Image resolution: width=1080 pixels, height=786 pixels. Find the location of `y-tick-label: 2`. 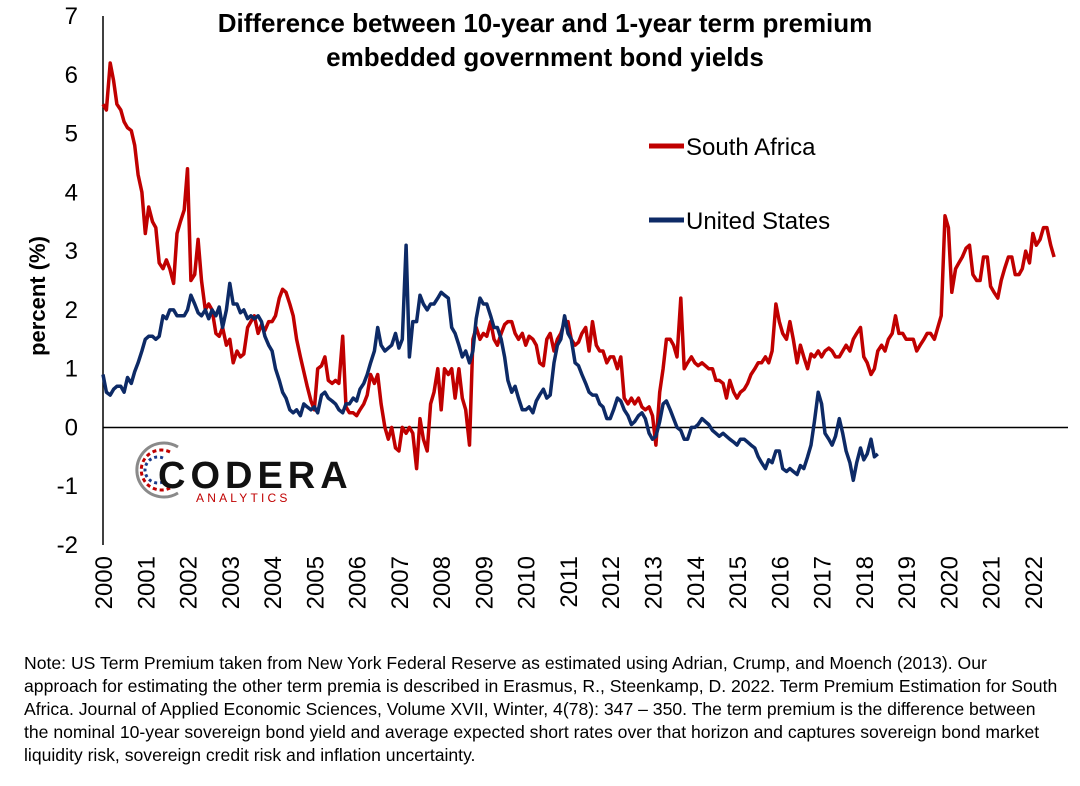

y-tick-label: 2 is located at coordinates (71, 310).